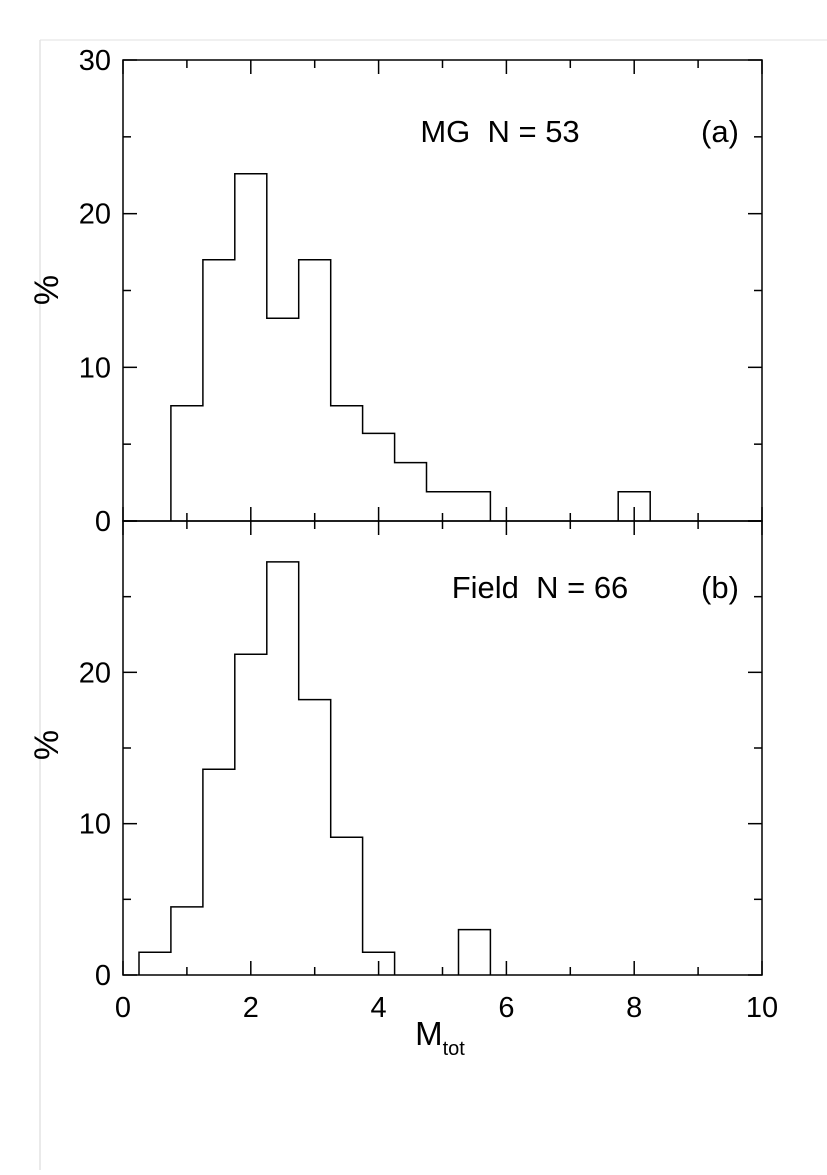 The height and width of the screenshot is (1175, 827). What do you see at coordinates (634, 1008) in the screenshot?
I see `xtick-label: 8` at bounding box center [634, 1008].